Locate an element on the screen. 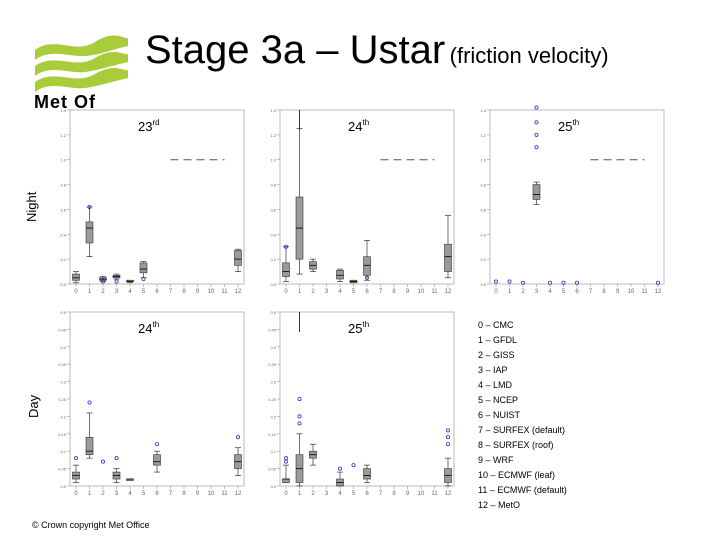 This screenshot has width=720, height=540. y-tick-label: 0.5 is located at coordinates (63, 312).